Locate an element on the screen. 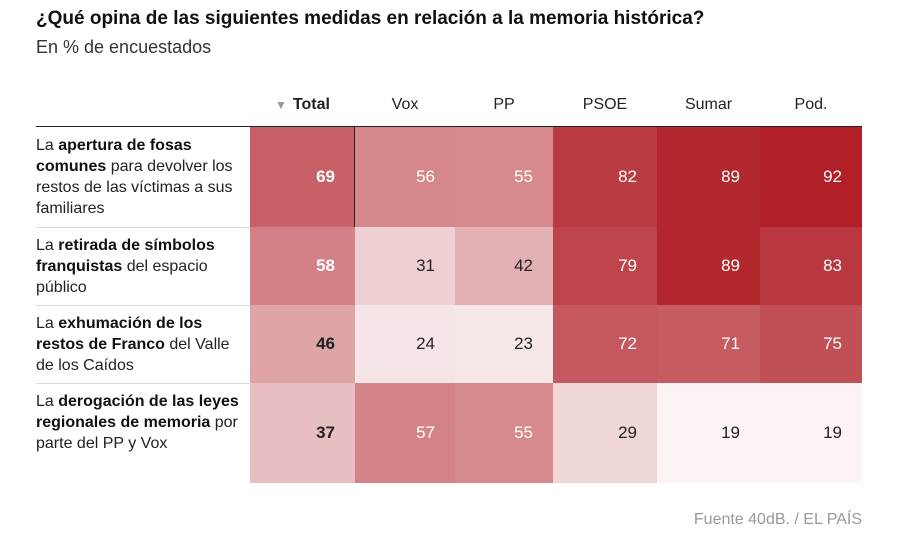 This screenshot has height=542, width=898. column-header-text: Pod. is located at coordinates (811, 104).